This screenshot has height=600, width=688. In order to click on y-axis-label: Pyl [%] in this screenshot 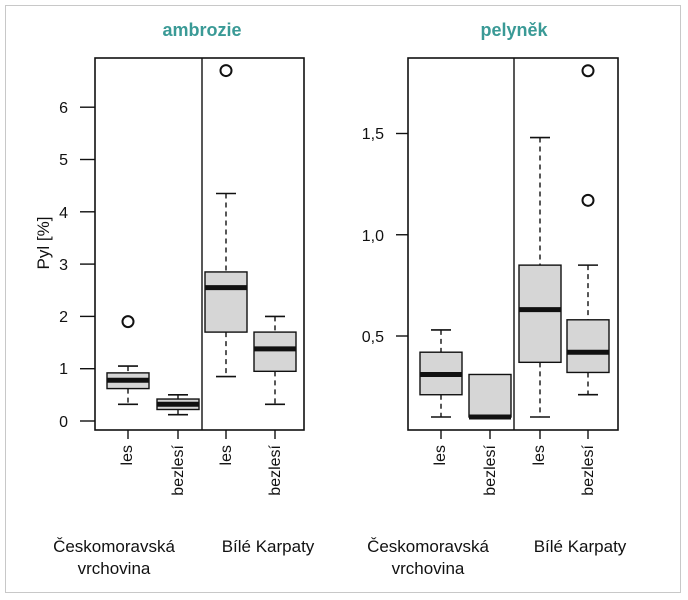, I will do `click(43, 243)`.